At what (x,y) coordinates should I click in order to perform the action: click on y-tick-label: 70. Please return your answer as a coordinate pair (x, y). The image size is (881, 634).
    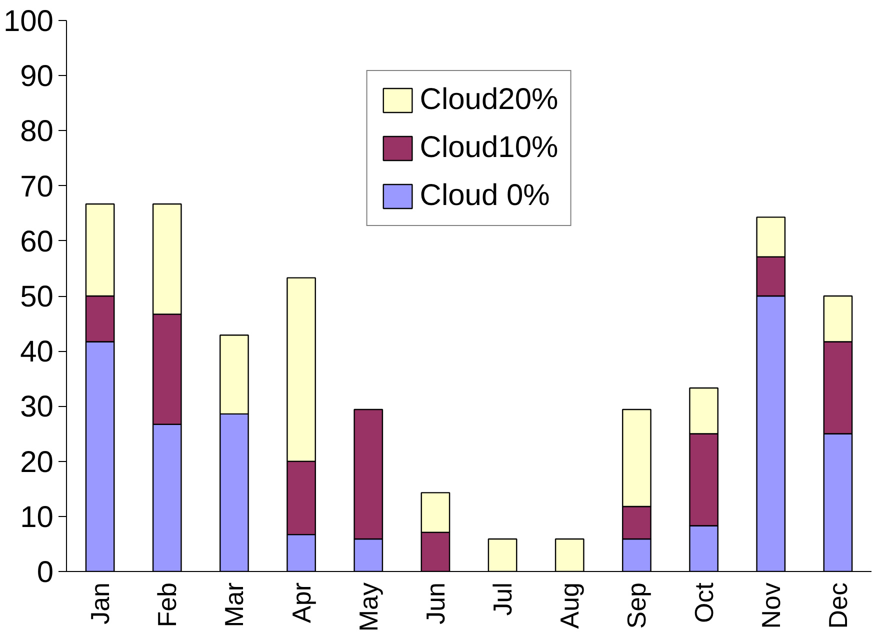
    Looking at the image, I should click on (37, 187).